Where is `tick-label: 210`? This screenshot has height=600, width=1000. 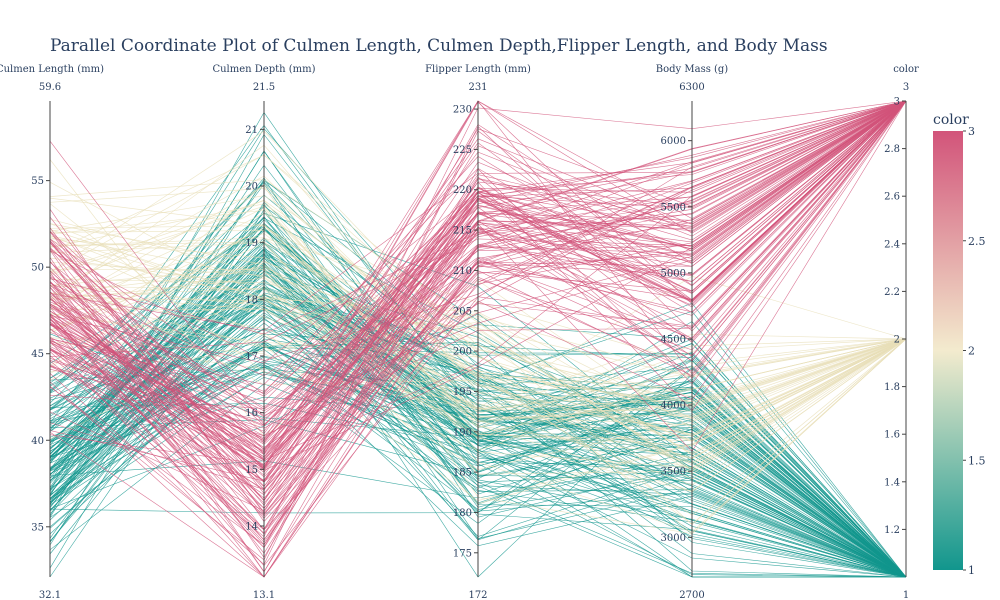
tick-label: 210 is located at coordinates (462, 271).